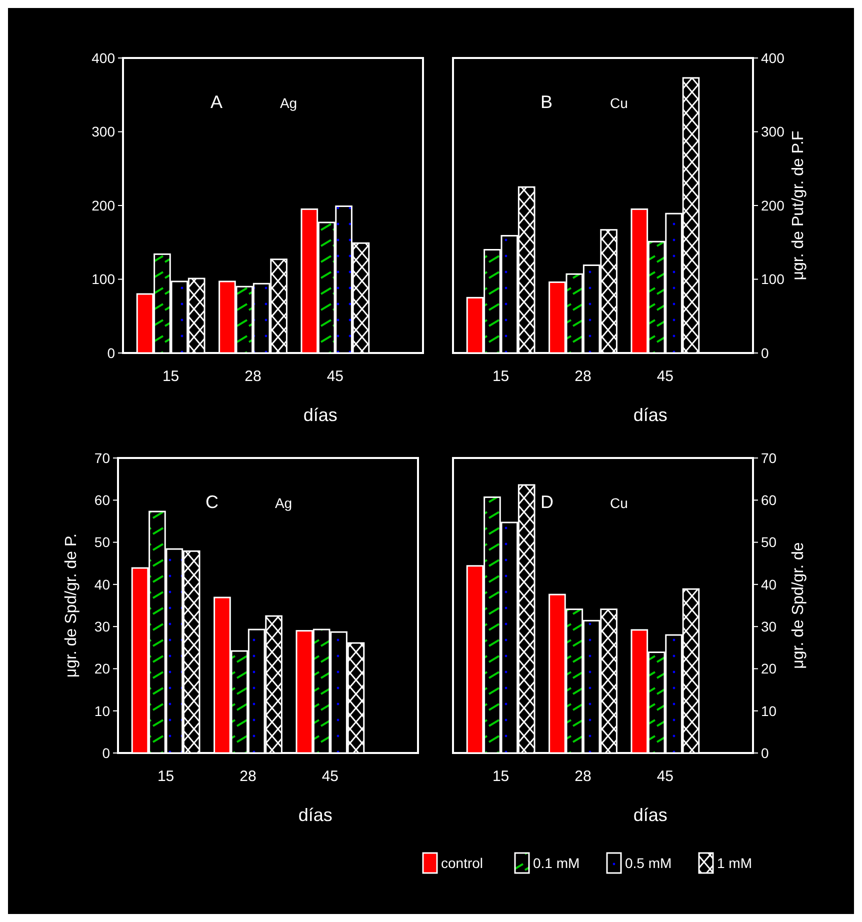 Image resolution: width=862 pixels, height=922 pixels. What do you see at coordinates (102, 458) in the screenshot?
I see `y-tick-label: 70` at bounding box center [102, 458].